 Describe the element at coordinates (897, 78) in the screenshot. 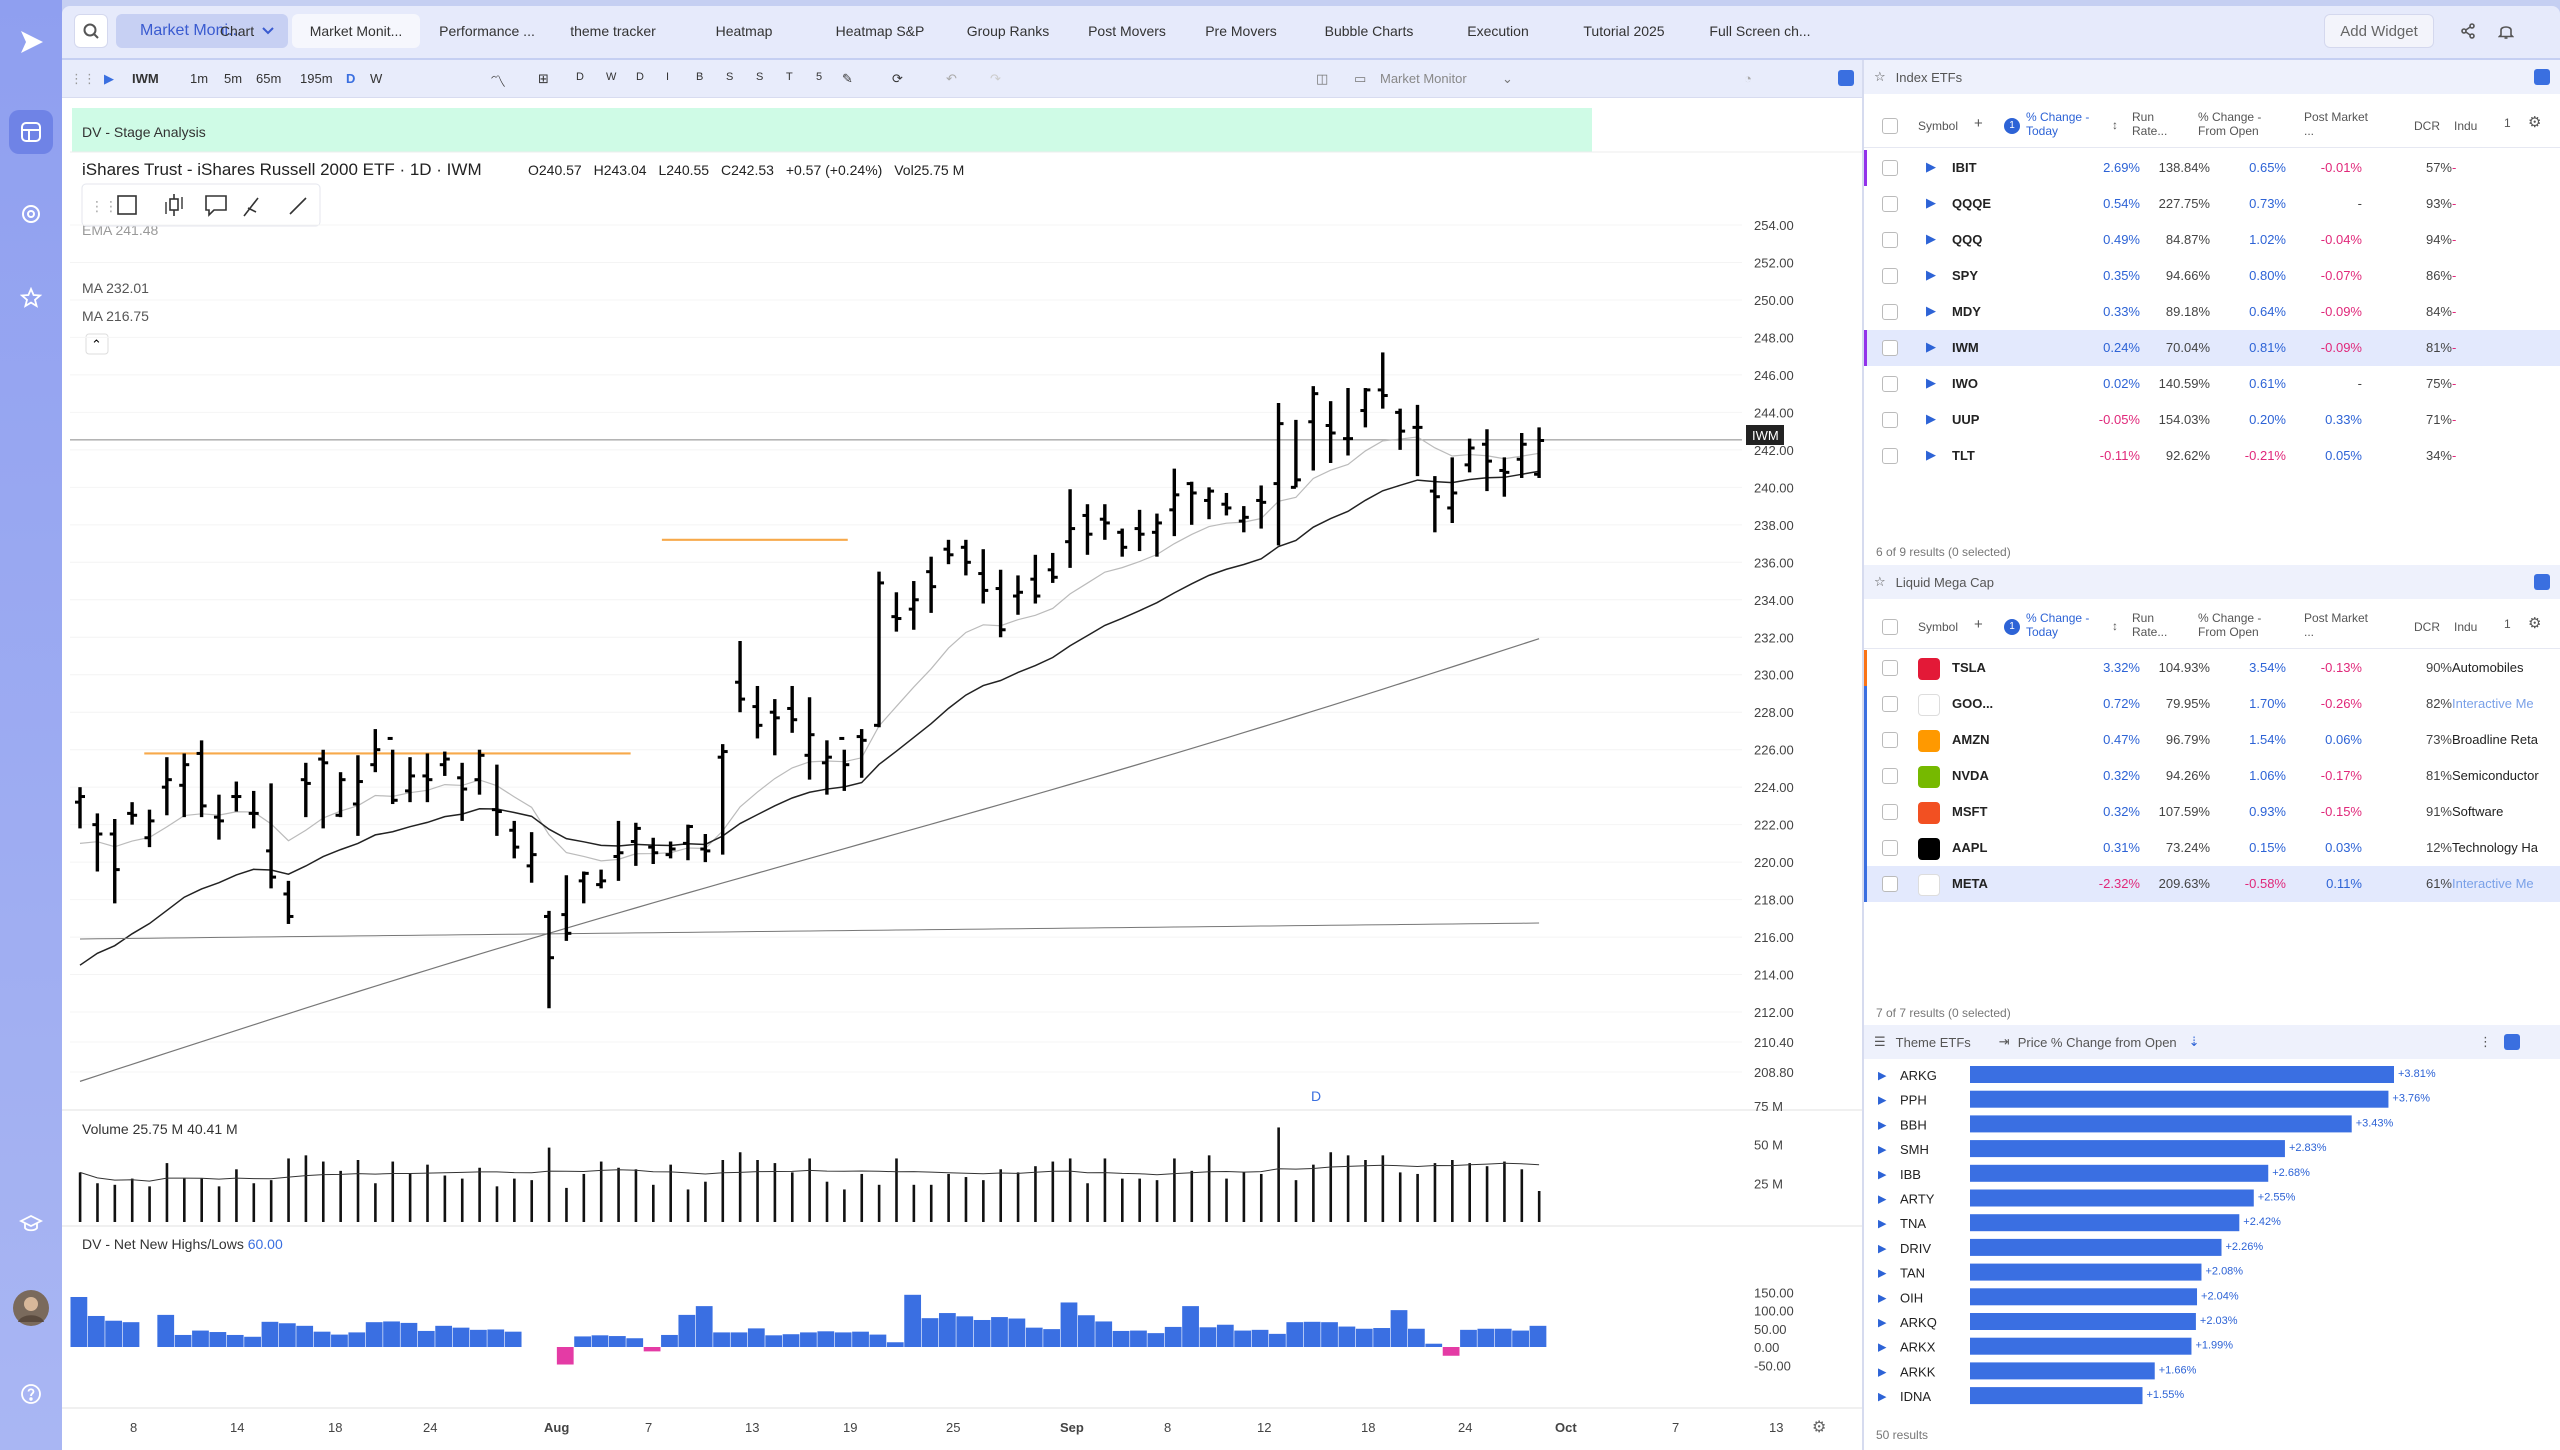

I see `refresh-icon: ⟳` at that location.